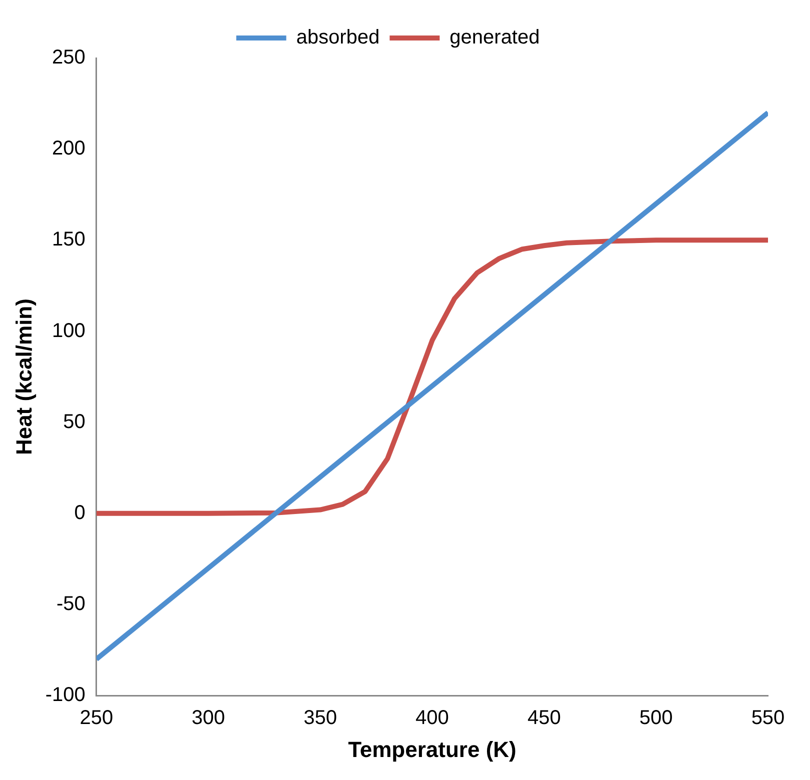 This screenshot has height=780, width=810. I want to click on y-tick-label: 50, so click(74, 421).